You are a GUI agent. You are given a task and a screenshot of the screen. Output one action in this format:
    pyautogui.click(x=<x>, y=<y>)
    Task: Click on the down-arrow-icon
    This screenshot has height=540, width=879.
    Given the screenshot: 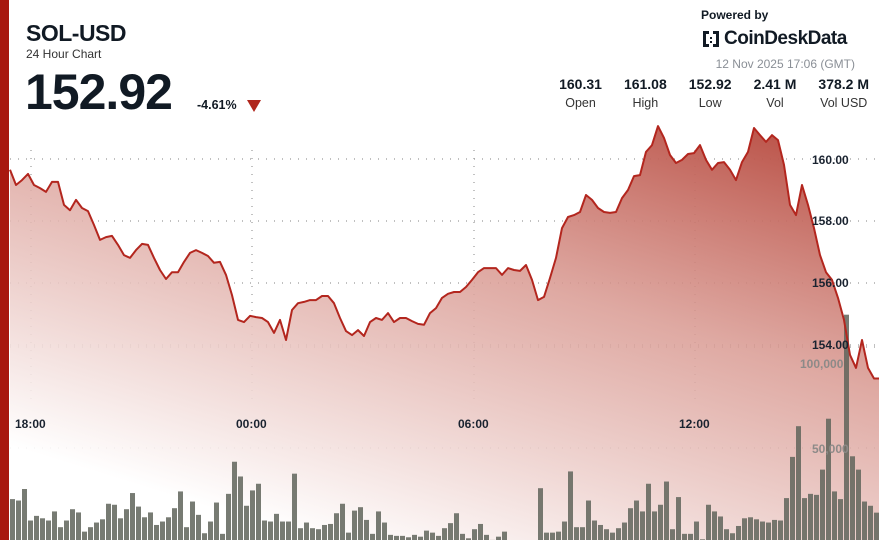 What is the action you would take?
    pyautogui.click(x=254, y=106)
    